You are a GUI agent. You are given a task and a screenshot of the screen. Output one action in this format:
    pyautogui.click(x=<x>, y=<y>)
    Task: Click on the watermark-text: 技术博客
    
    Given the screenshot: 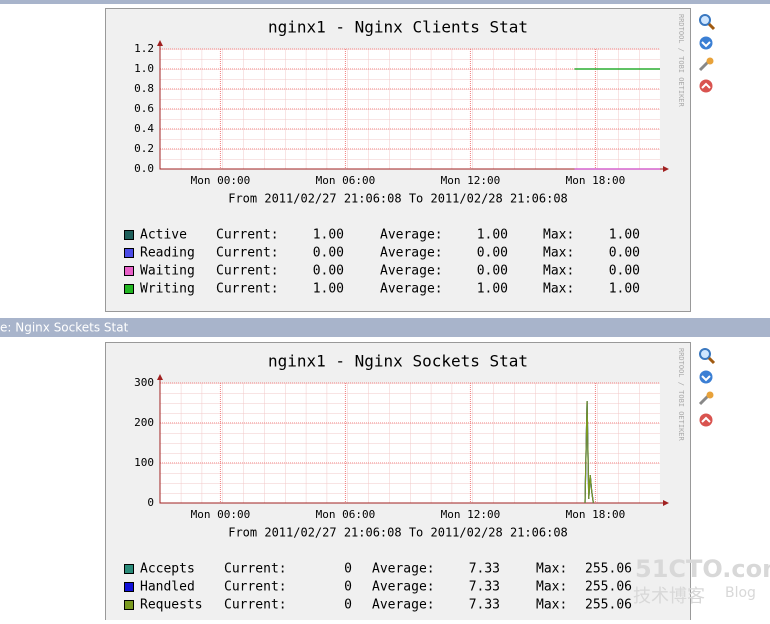 What is the action you would take?
    pyautogui.click(x=669, y=596)
    